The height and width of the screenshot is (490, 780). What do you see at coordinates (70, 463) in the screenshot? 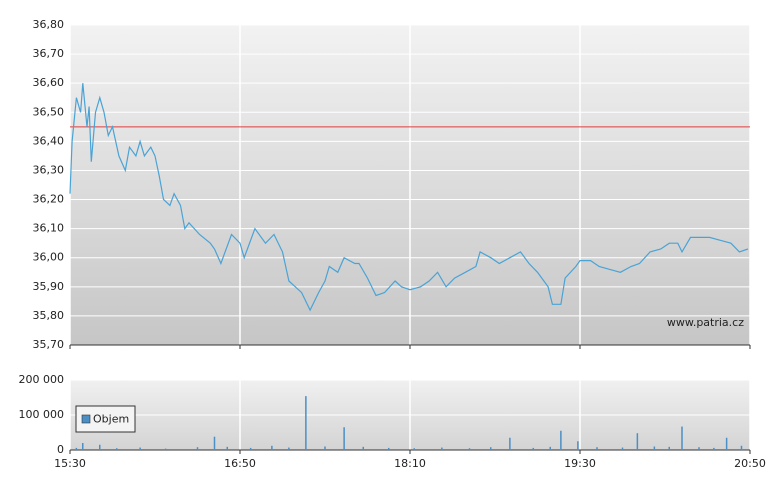
I see `x-tick-label: 15:30` at bounding box center [70, 463].